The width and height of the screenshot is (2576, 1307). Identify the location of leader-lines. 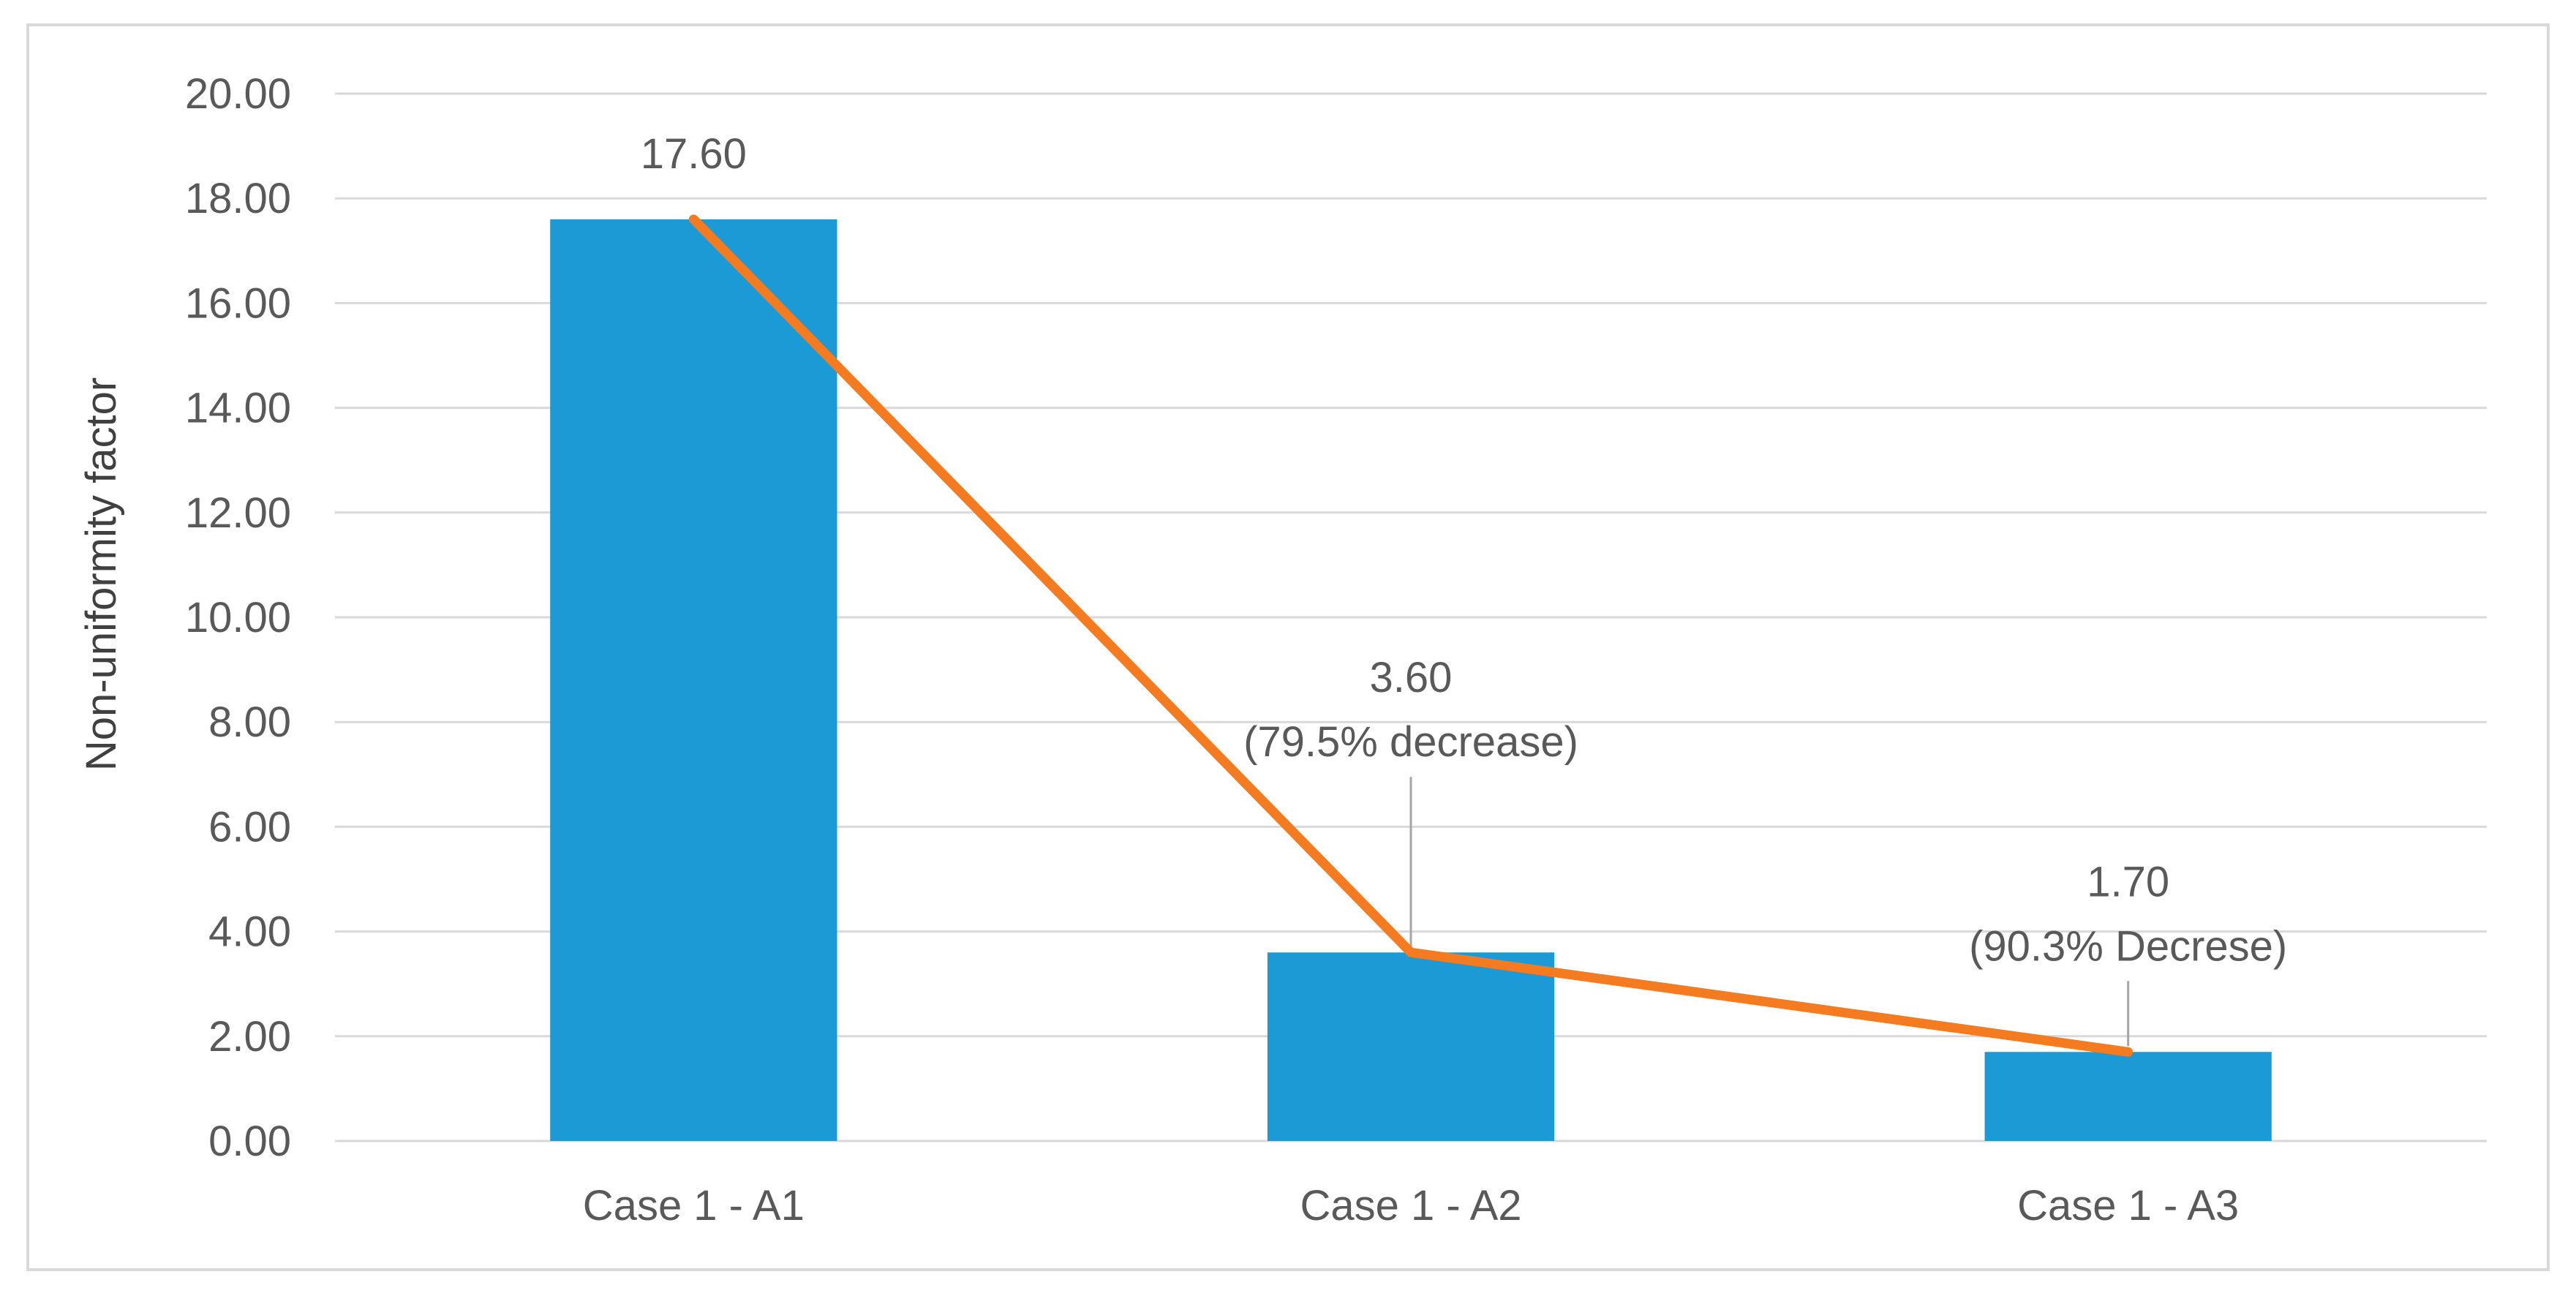
(1769, 912).